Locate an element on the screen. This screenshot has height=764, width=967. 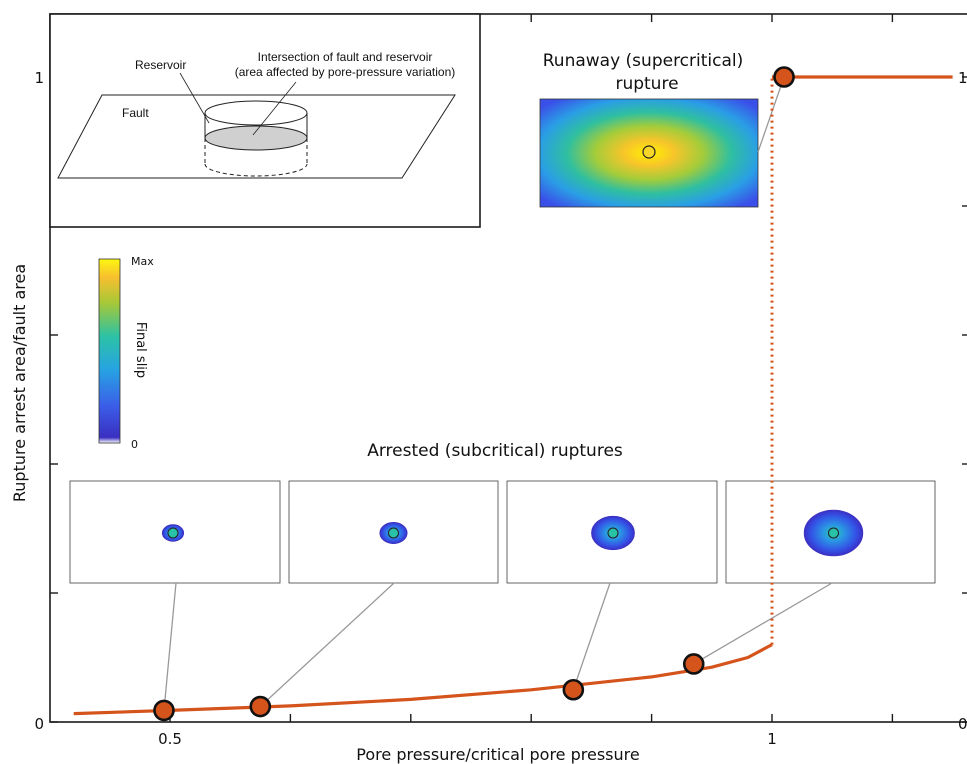
reservoir-bottom-hidden is located at coordinates (256, 170).